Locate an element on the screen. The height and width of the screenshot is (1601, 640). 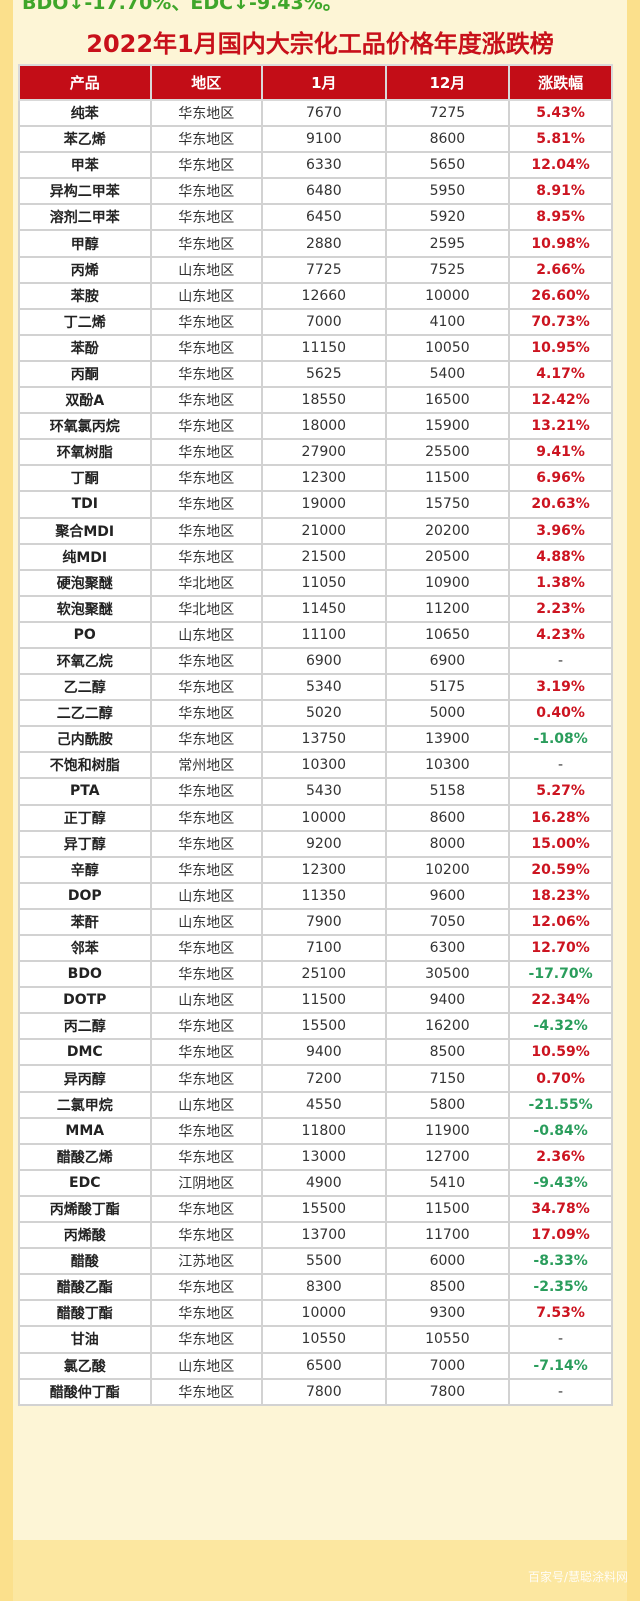
cell-jan-price: 9200 is located at coordinates (324, 843).